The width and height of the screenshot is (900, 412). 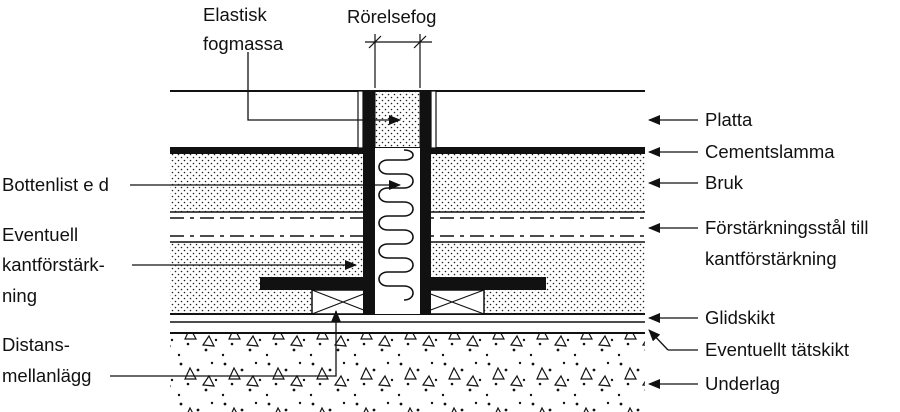 What do you see at coordinates (40, 234) in the screenshot?
I see `label-eventuell-line1: Eventuell` at bounding box center [40, 234].